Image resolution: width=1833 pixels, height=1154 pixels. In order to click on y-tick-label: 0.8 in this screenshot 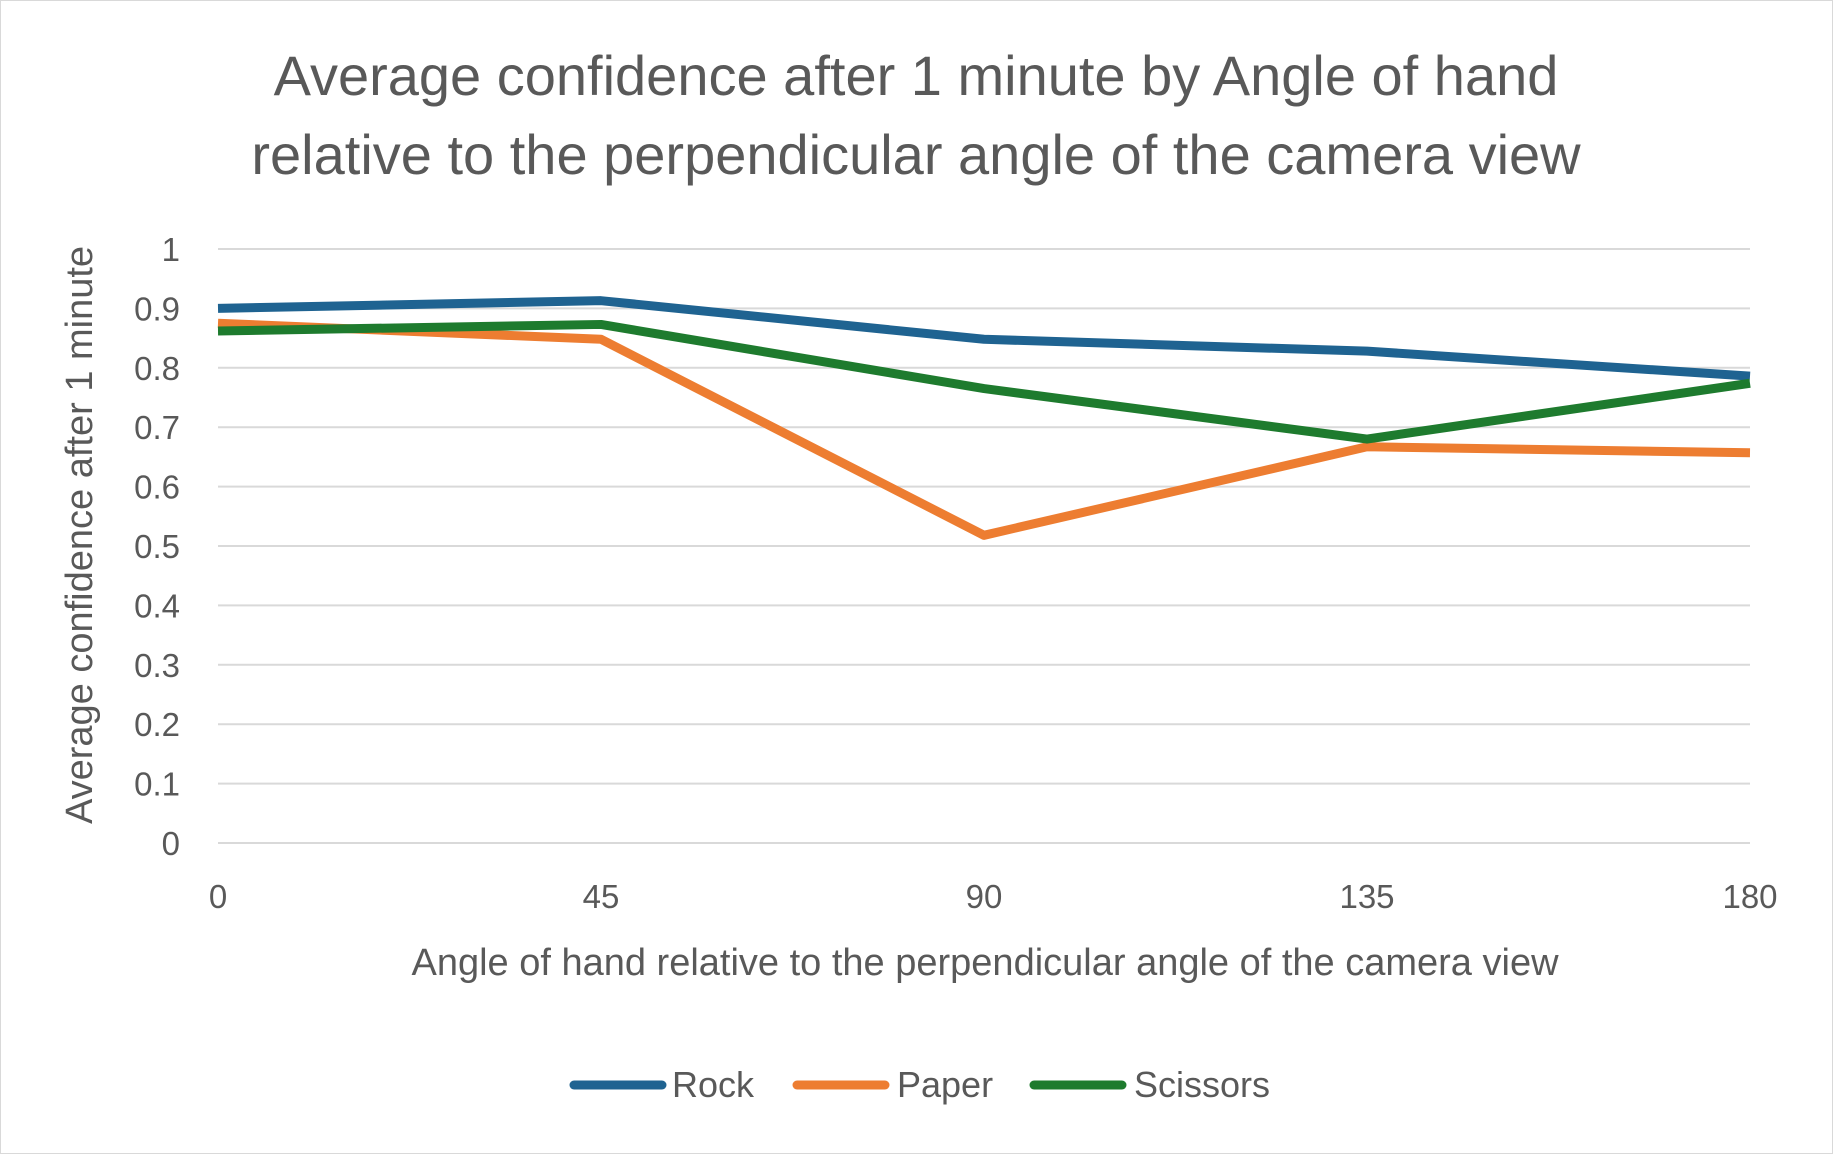, I will do `click(157, 368)`.